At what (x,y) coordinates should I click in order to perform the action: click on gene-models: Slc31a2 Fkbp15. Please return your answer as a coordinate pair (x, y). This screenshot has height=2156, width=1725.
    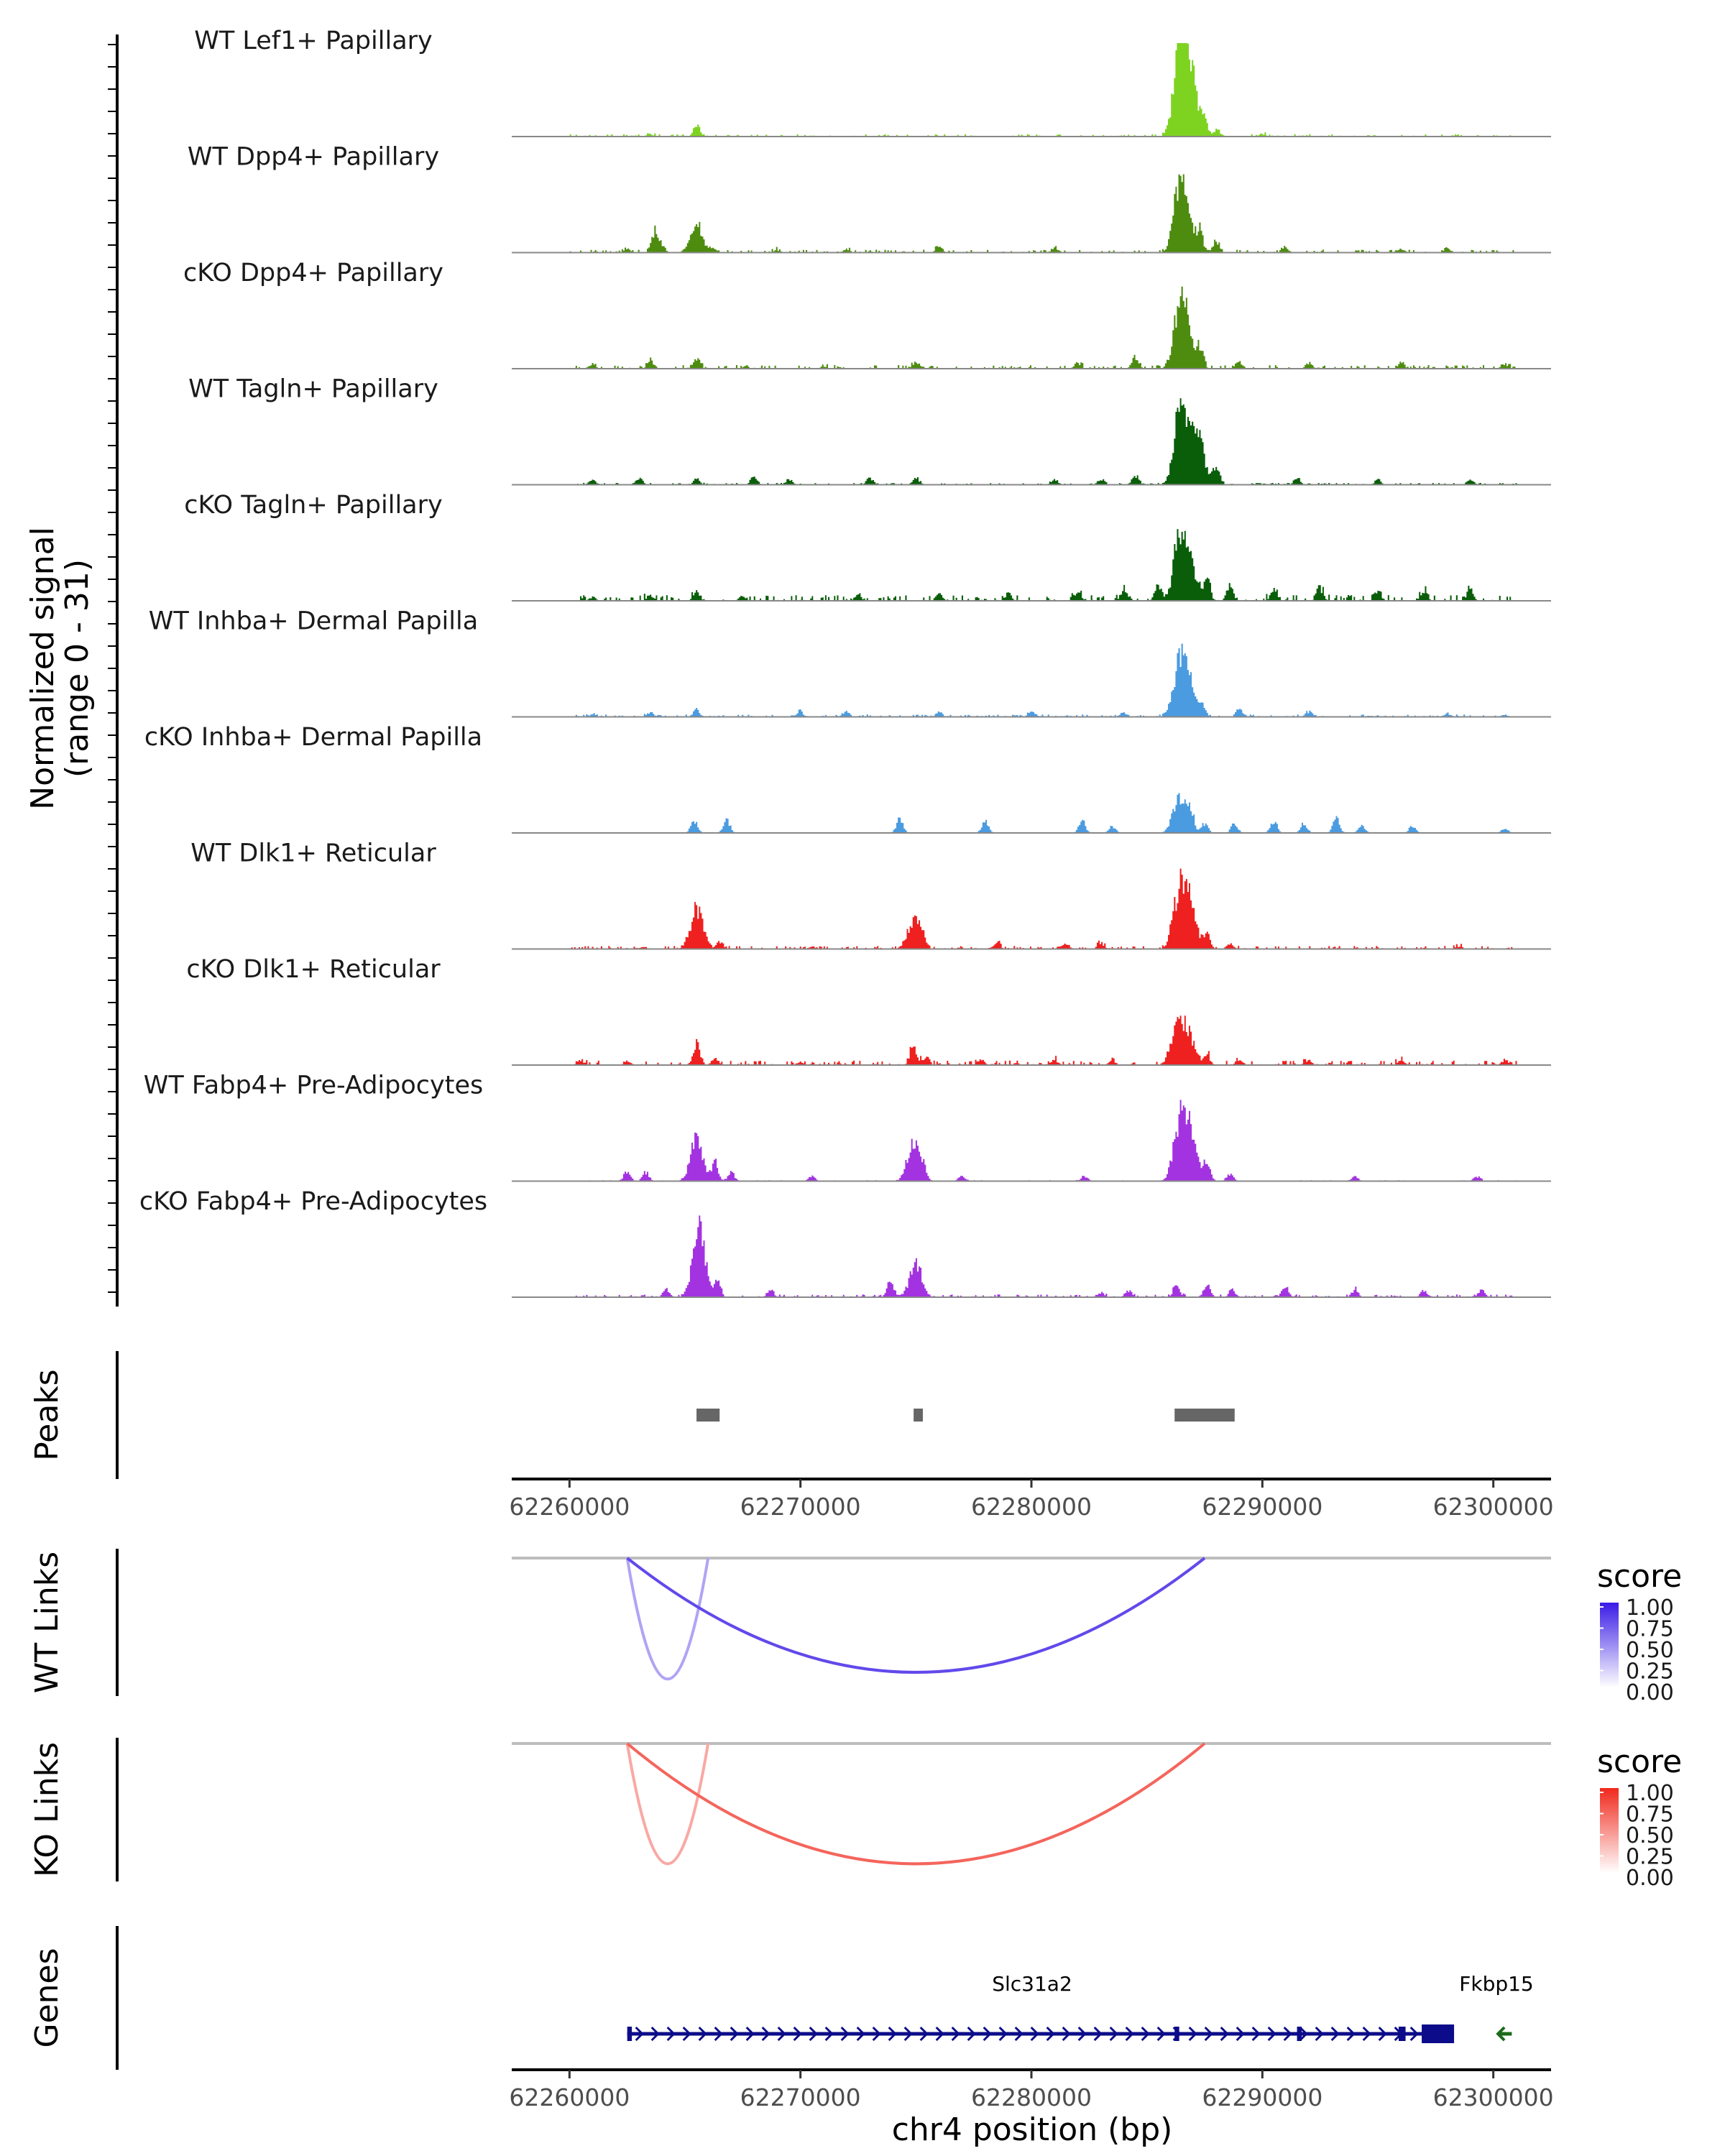
    Looking at the image, I should click on (1080, 2007).